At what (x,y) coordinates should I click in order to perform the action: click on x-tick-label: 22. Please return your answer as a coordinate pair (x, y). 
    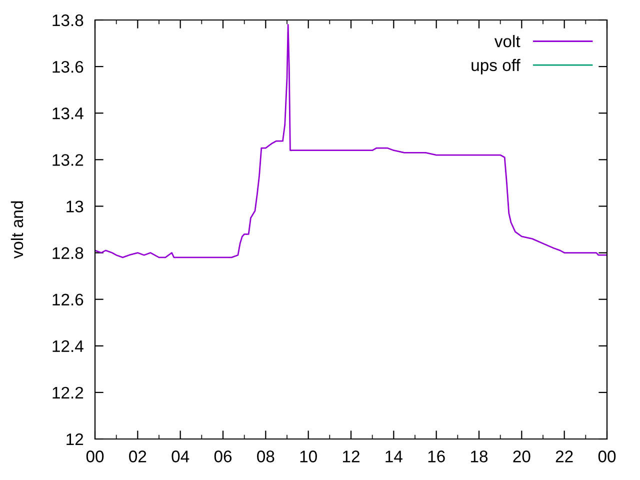
    Looking at the image, I should click on (564, 456).